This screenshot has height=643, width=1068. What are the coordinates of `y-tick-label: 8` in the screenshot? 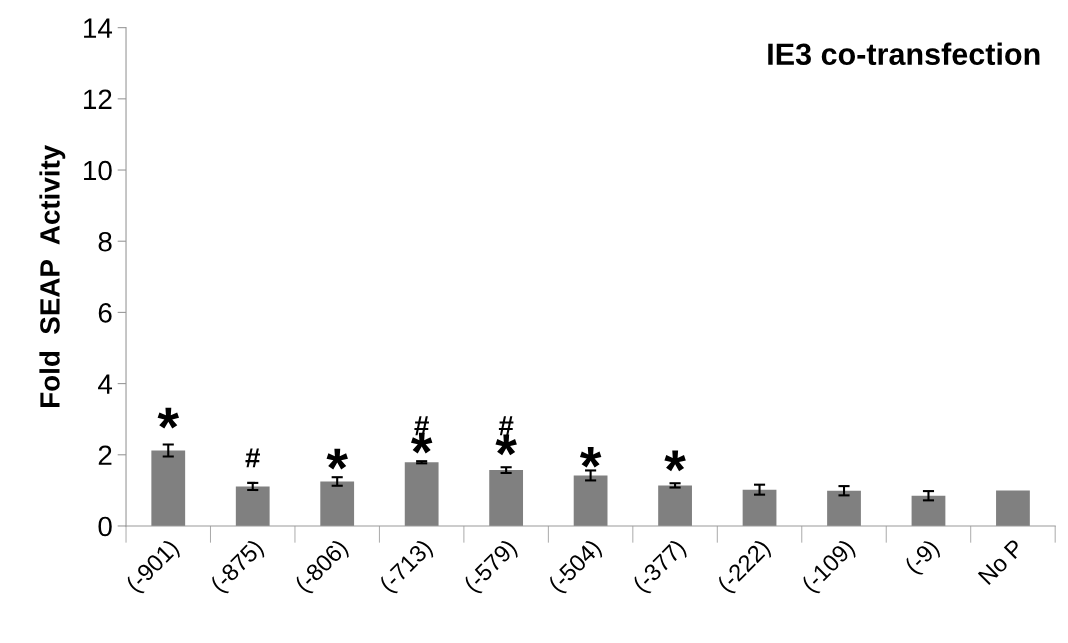 It's located at (105, 241).